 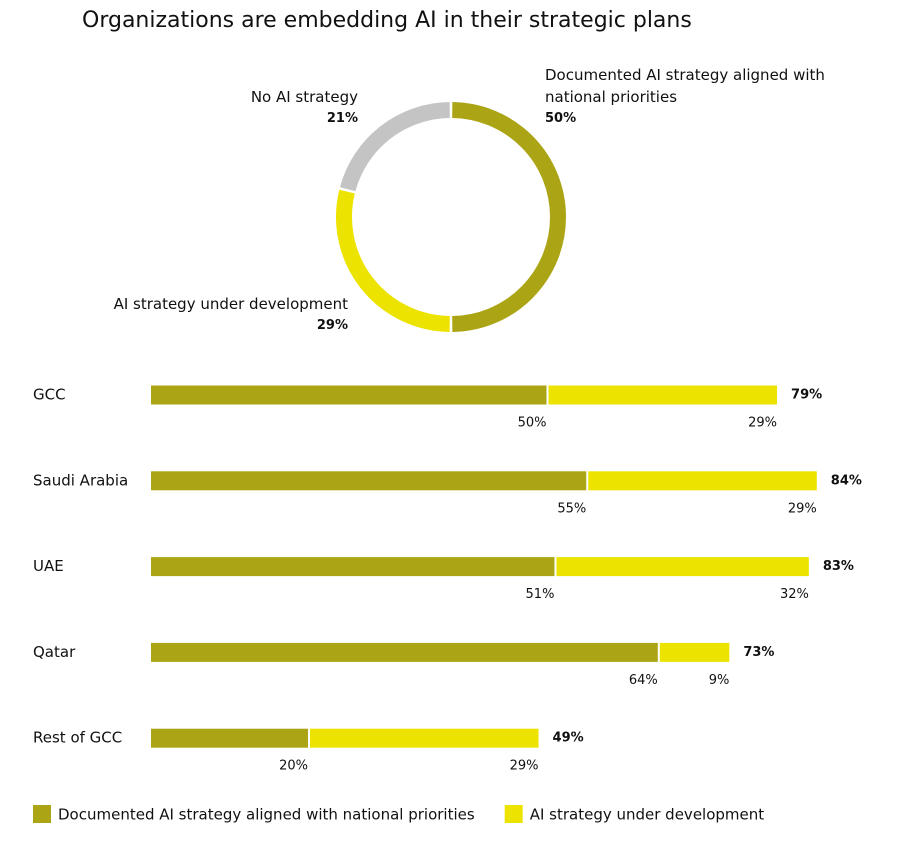 I want to click on value-label: 20%, so click(x=293, y=766).